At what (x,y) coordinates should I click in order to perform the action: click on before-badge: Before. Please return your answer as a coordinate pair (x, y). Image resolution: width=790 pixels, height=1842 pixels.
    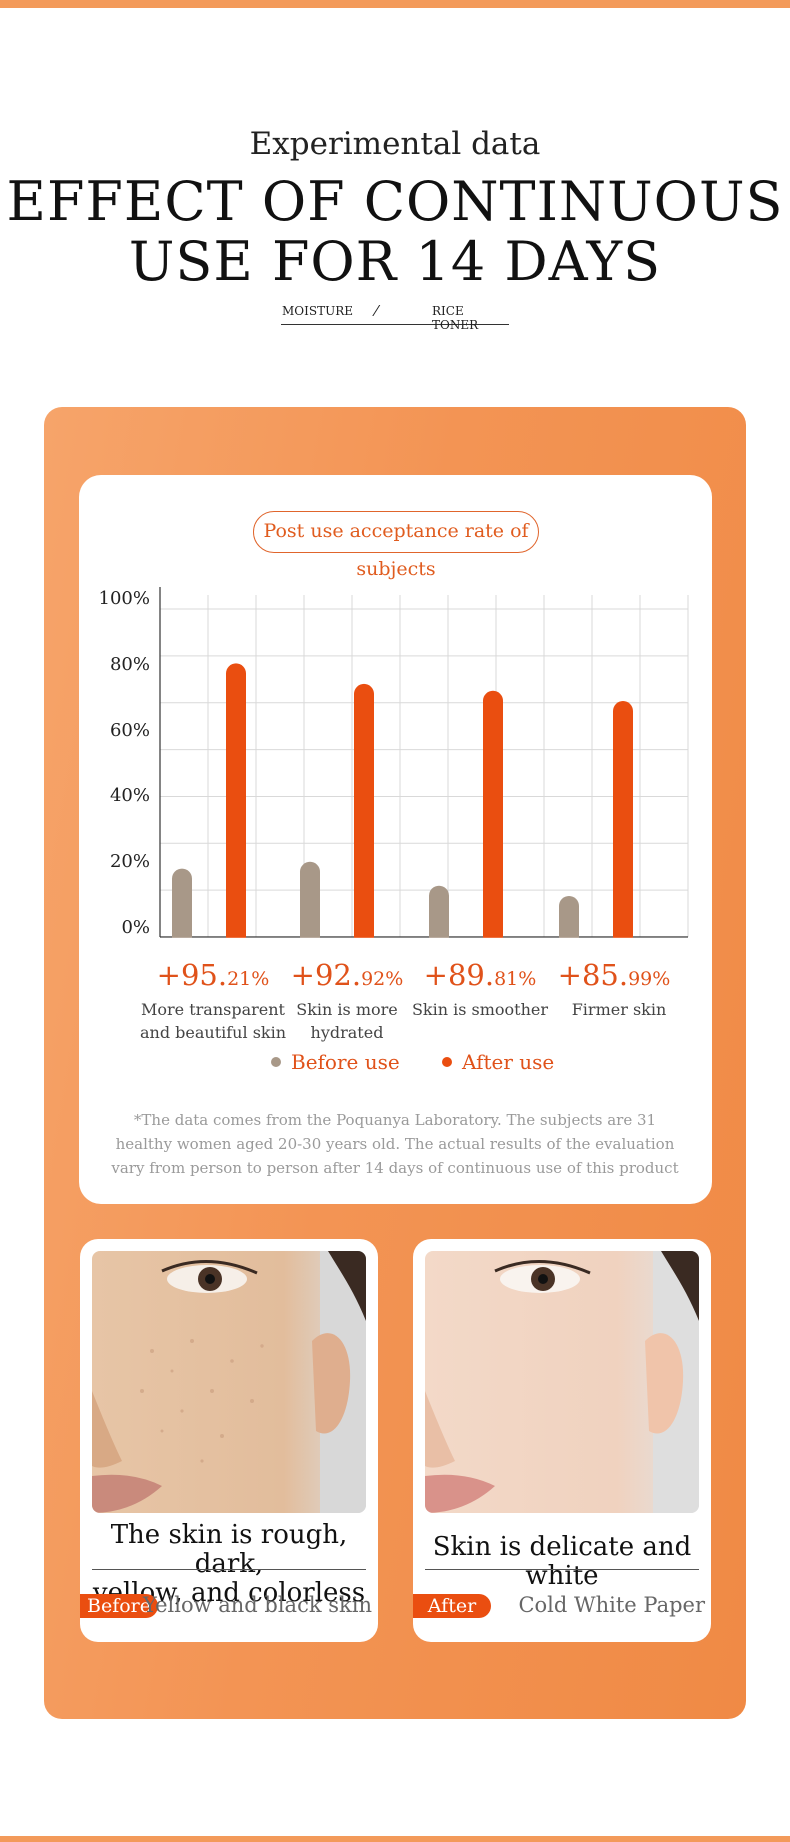
    Looking at the image, I should click on (119, 1606).